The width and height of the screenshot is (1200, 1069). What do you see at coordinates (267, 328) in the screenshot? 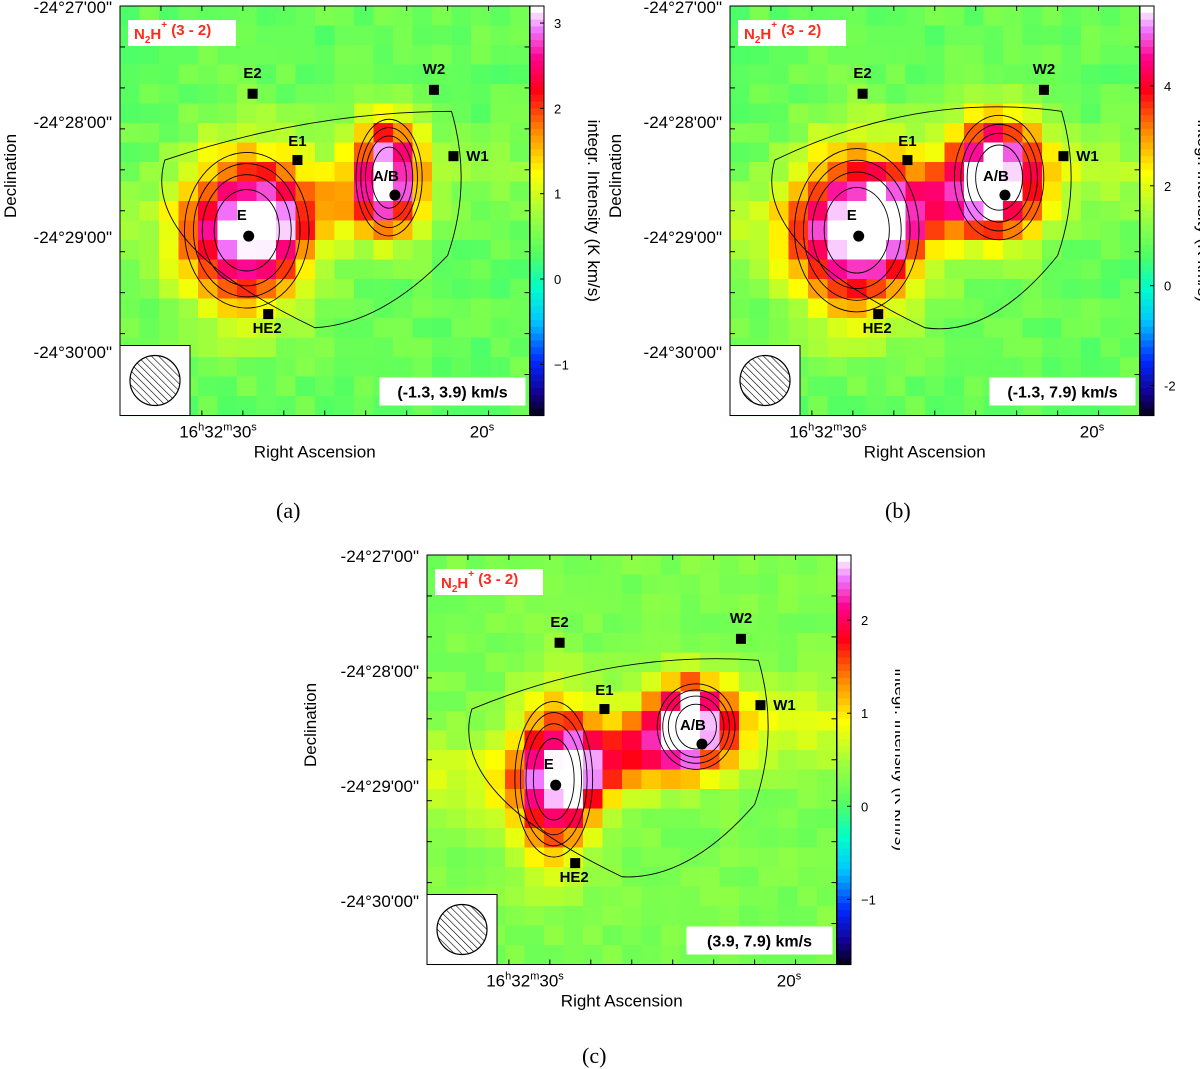
I see `source-label: HE2` at bounding box center [267, 328].